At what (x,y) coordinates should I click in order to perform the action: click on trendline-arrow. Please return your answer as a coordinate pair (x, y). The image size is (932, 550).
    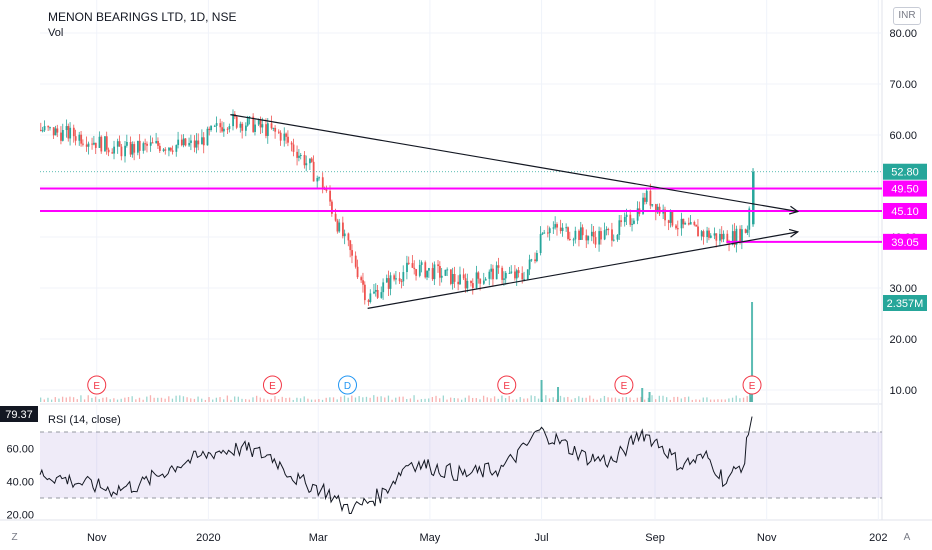
    Looking at the image, I should click on (794, 210).